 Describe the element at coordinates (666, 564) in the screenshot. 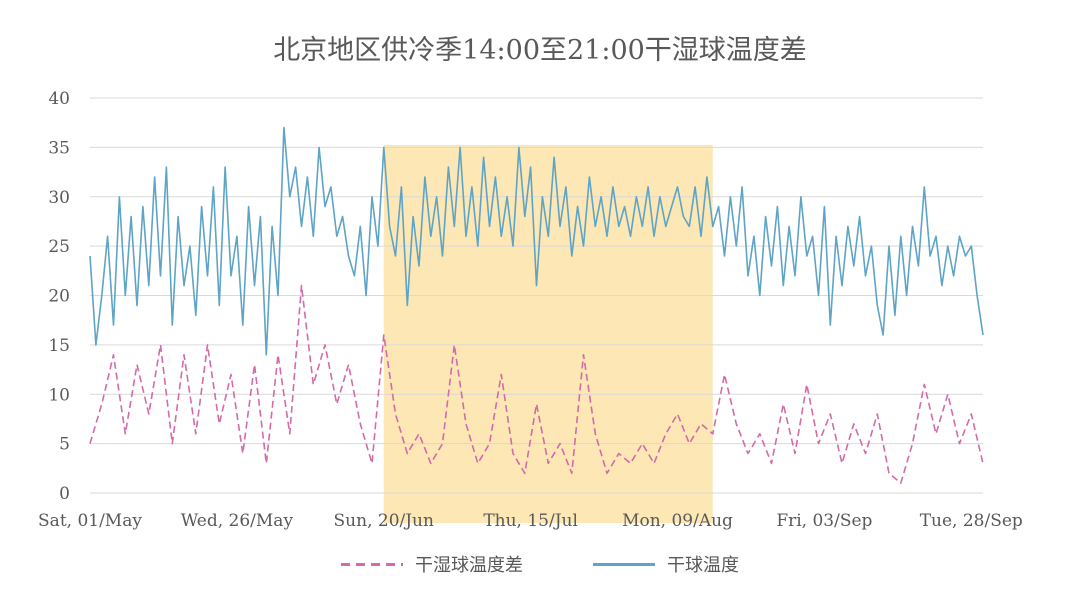

I see `legend-item-drybulb: 干球温度` at that location.